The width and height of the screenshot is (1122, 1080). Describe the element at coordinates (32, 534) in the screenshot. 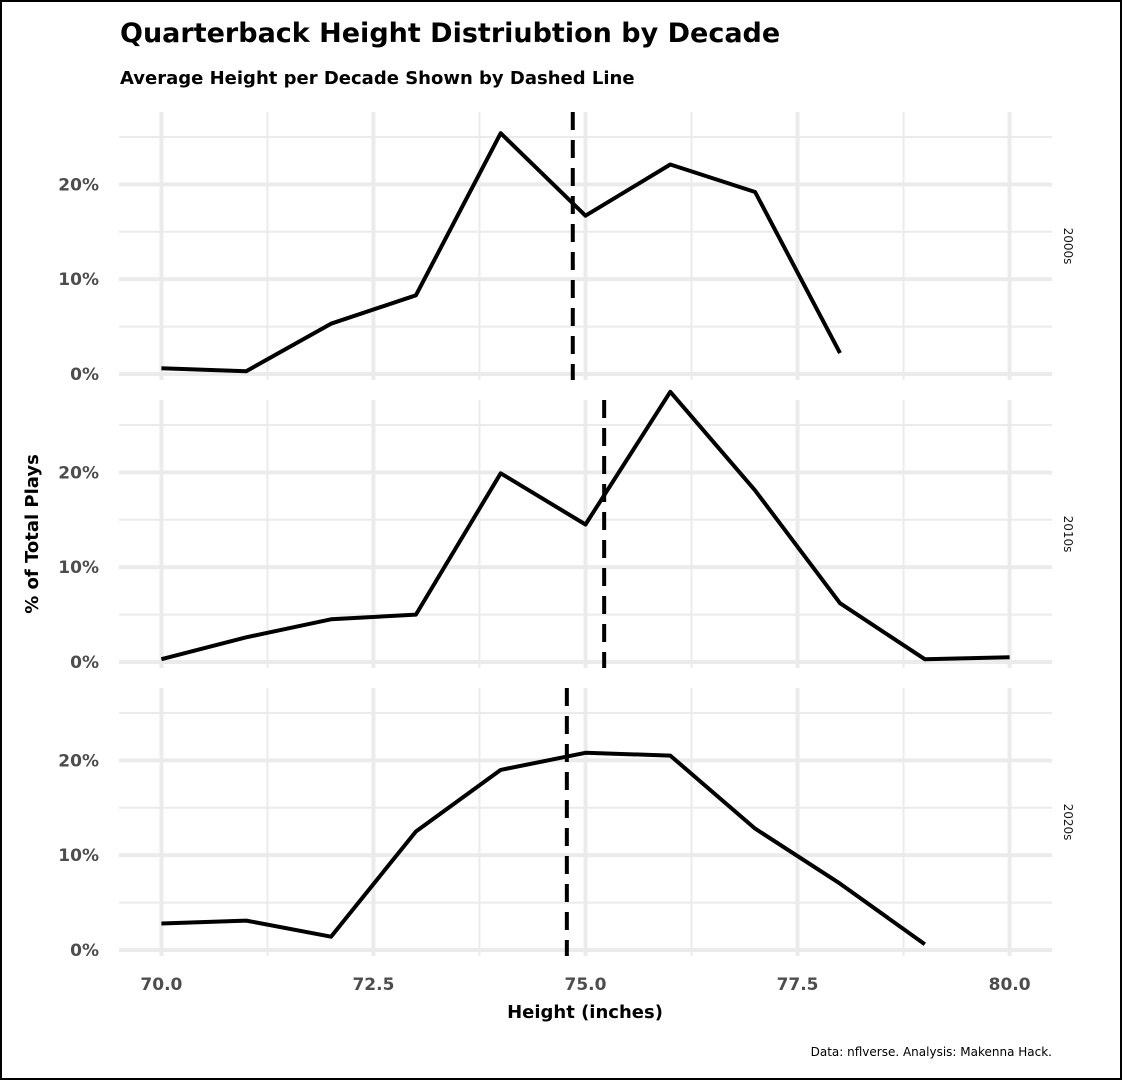

I see `y-axis-title: % of Total Plays` at that location.